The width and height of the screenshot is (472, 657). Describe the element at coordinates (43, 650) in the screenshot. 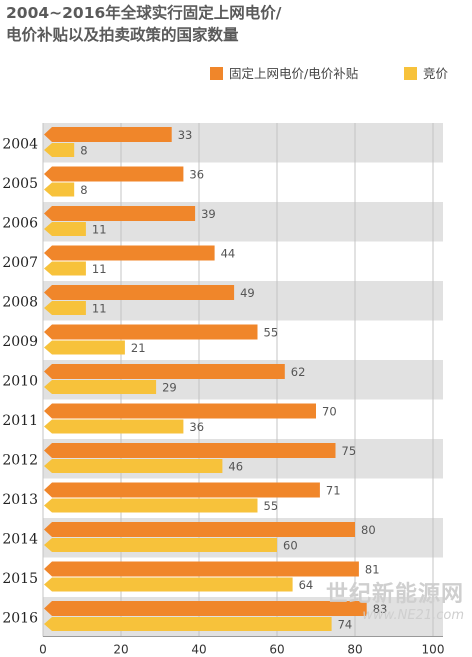

I see `x-tick-label: 0` at that location.